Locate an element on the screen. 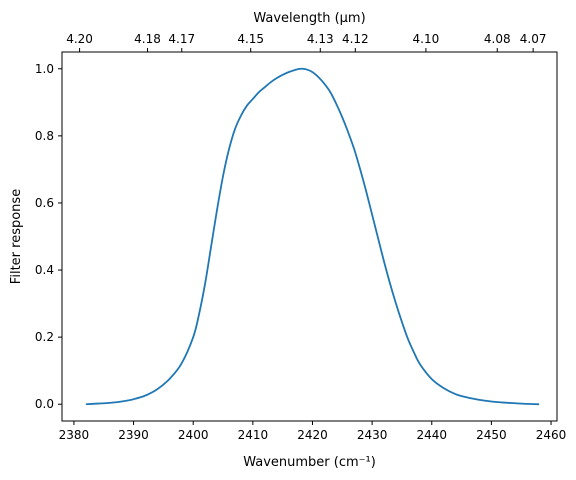 This screenshot has width=576, height=480. x-tick-label: 2420 is located at coordinates (312, 435).